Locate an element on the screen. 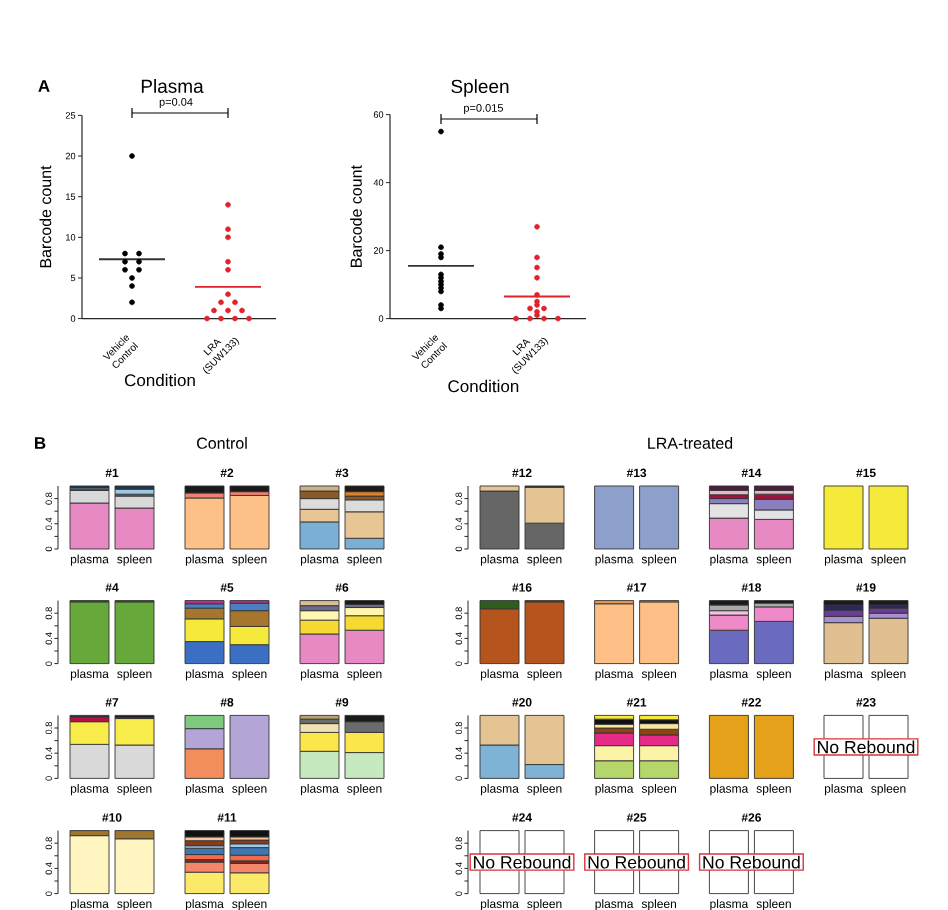 This screenshot has width=948, height=910. chart-title: Spleen is located at coordinates (480, 88).